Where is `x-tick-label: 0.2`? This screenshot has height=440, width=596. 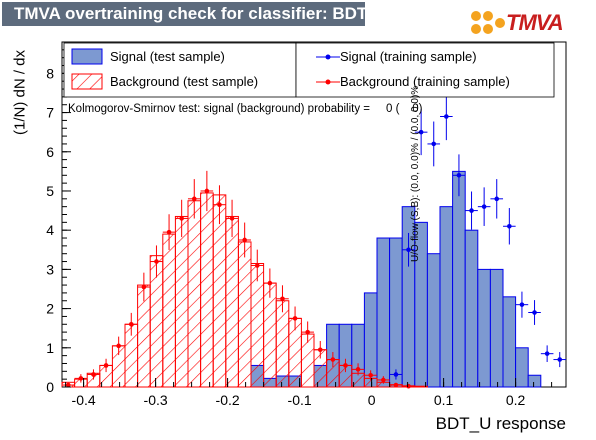
x-tick-label: 0.2 is located at coordinates (516, 400).